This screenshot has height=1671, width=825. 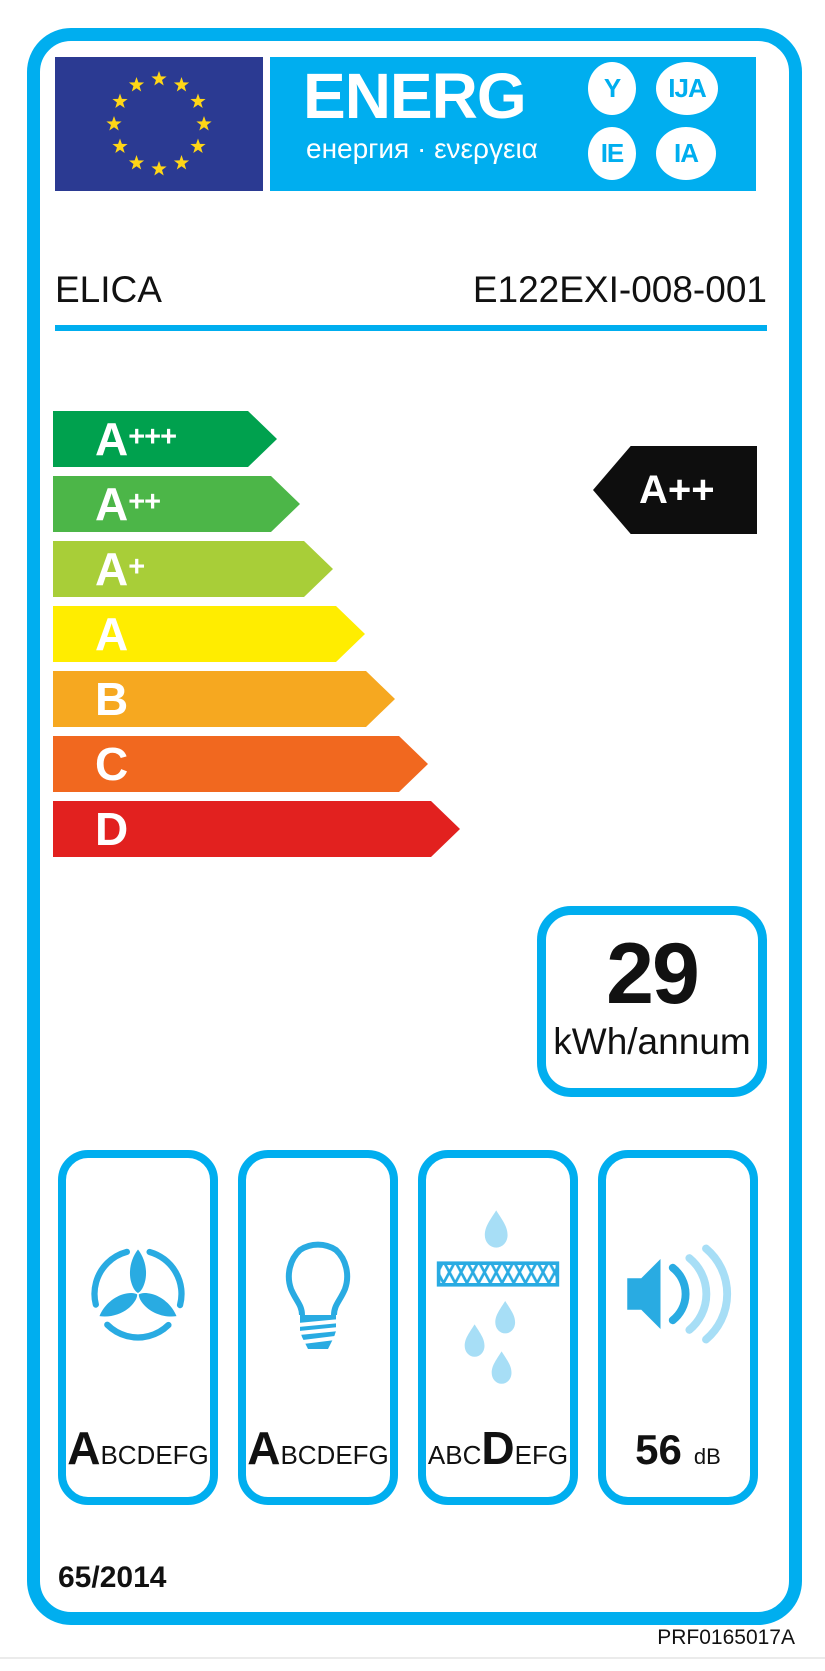 What do you see at coordinates (256, 829) in the screenshot?
I see `energy-class-arrow: D` at bounding box center [256, 829].